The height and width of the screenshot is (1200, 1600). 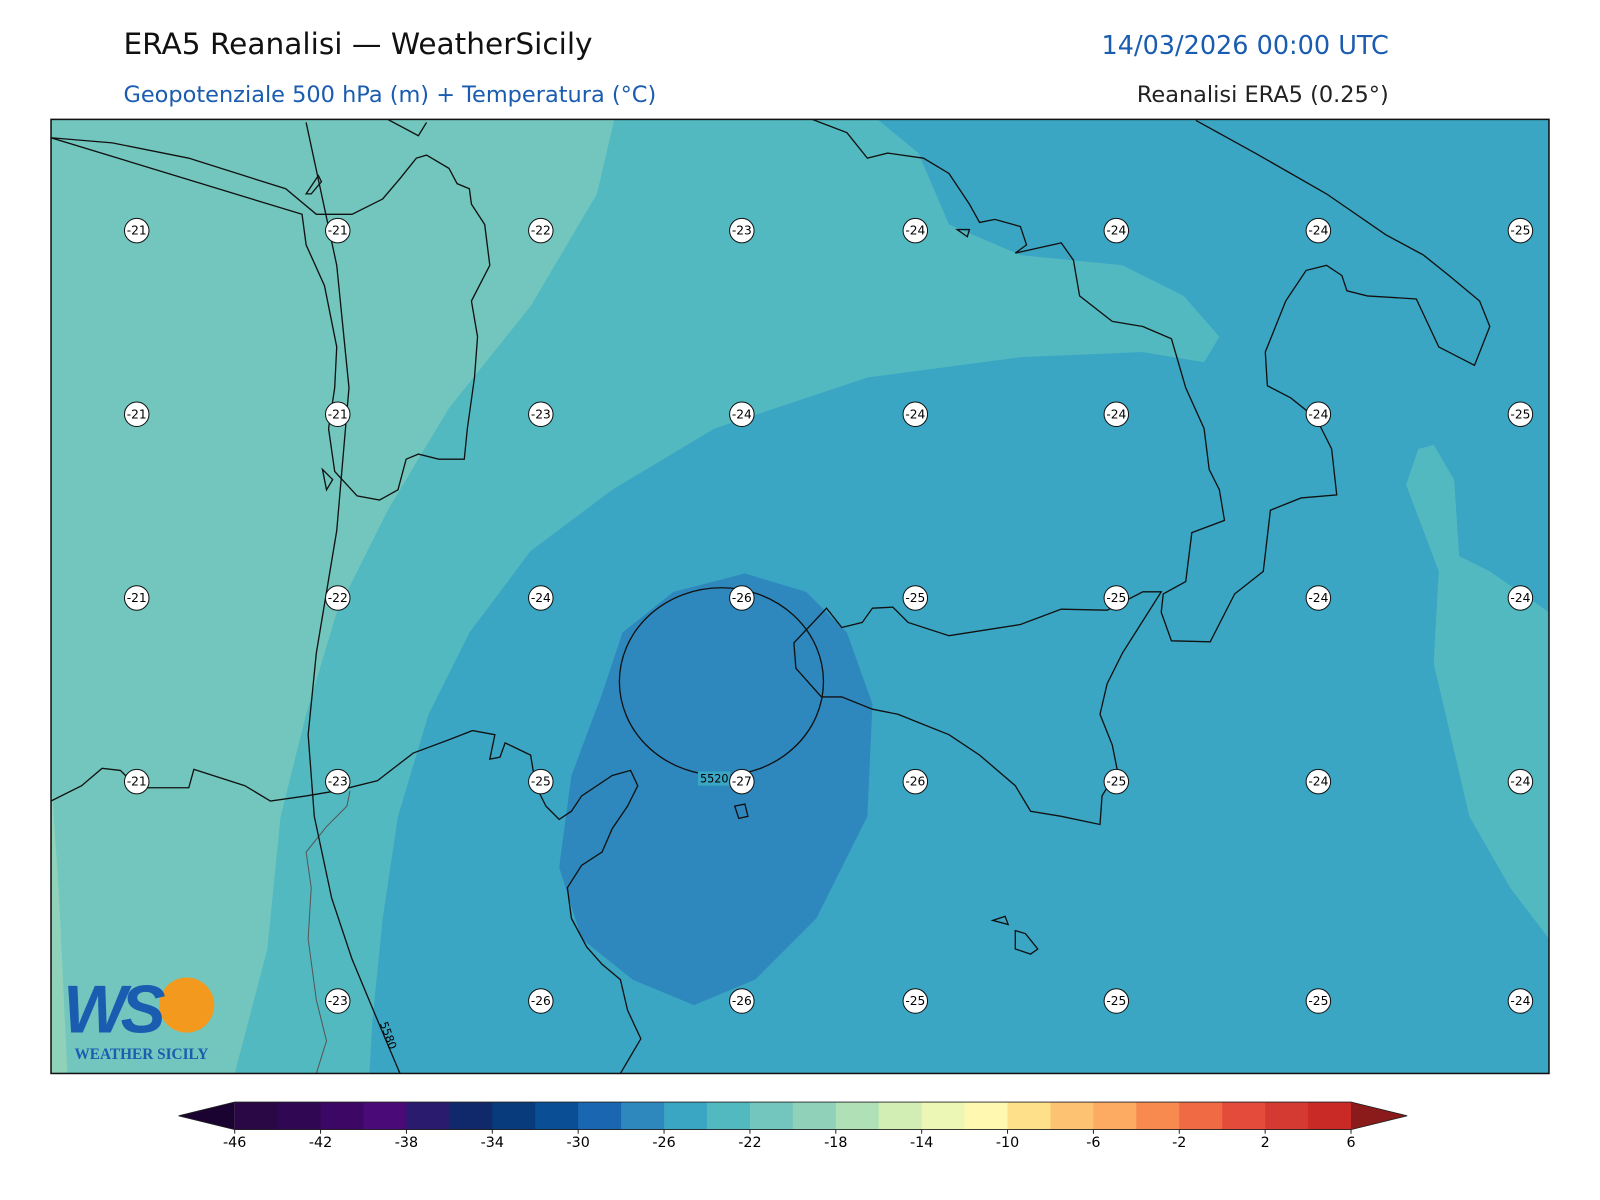 What do you see at coordinates (921, 1143) in the screenshot?
I see `colorbar-tick-label: -14` at bounding box center [921, 1143].